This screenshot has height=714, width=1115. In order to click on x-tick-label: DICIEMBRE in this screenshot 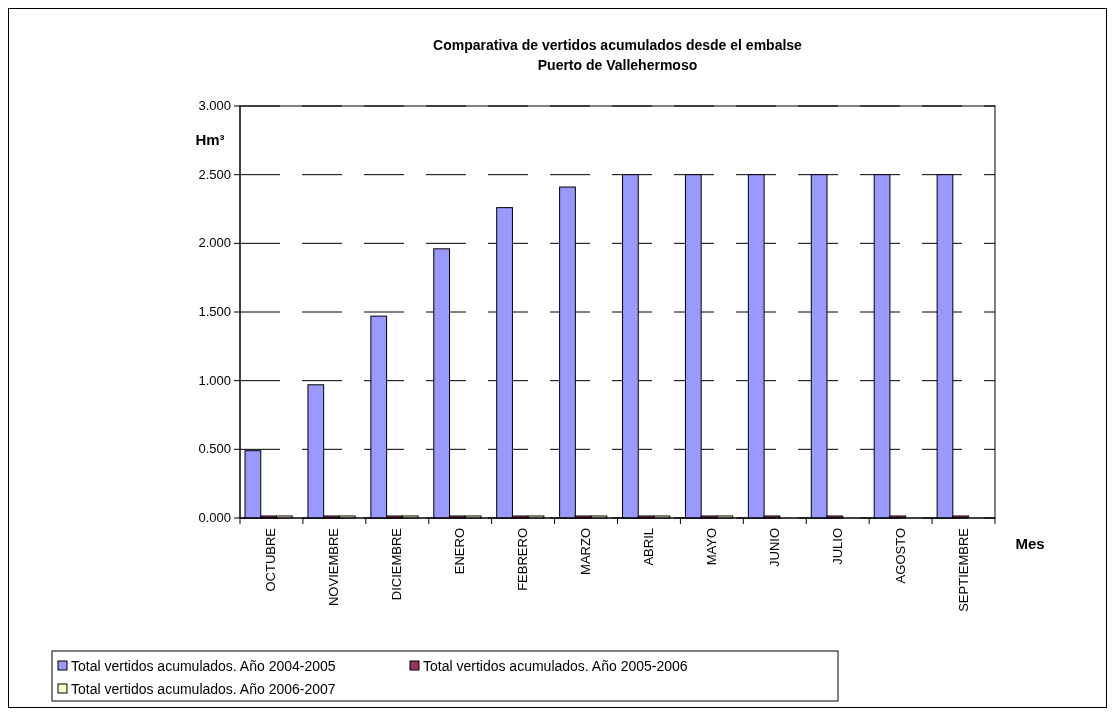, I will do `click(397, 564)`.